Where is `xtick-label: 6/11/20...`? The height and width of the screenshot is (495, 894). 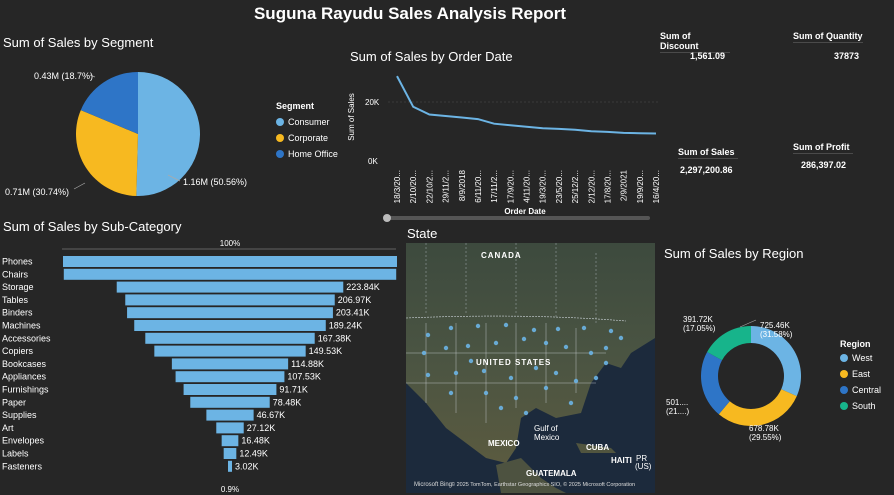
xtick-label: 6/11/20... is located at coordinates (478, 186).